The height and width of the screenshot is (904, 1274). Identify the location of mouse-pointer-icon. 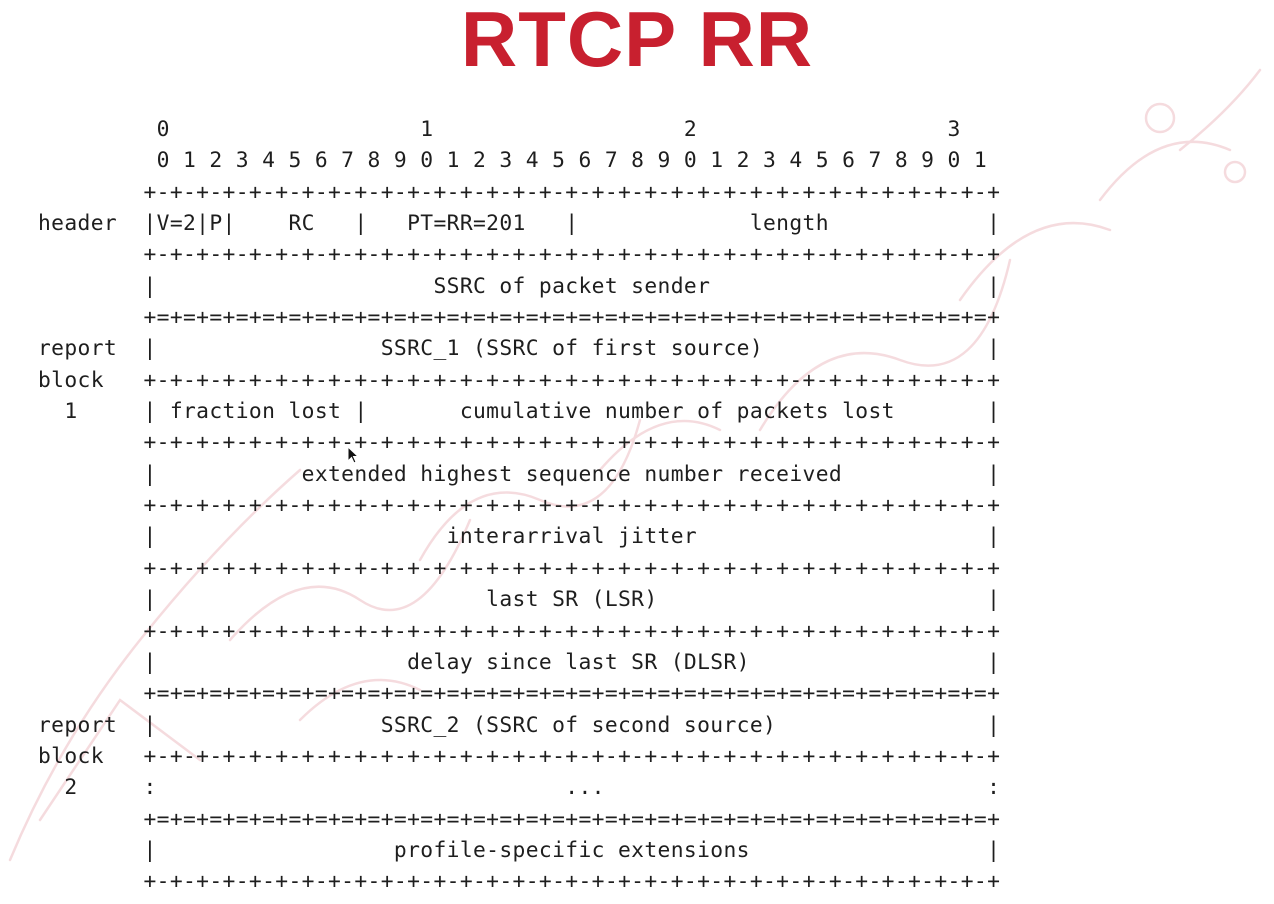
(353, 455).